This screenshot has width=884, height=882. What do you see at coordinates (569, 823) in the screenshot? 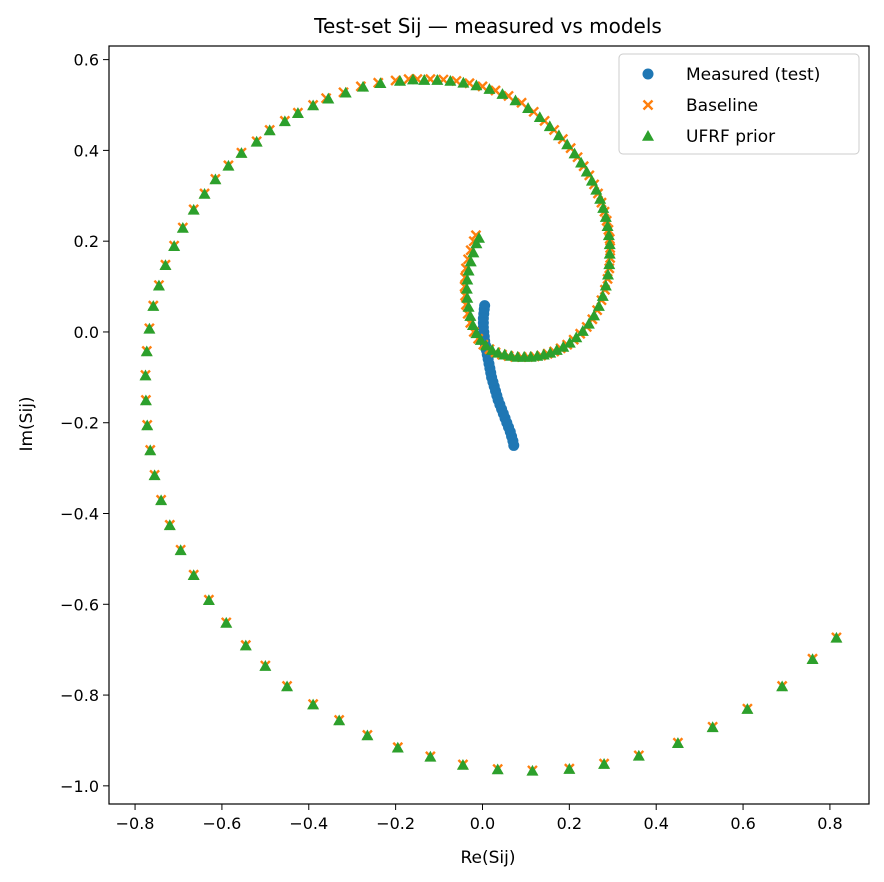
I see `x-tick-label: 0.2` at bounding box center [569, 823].